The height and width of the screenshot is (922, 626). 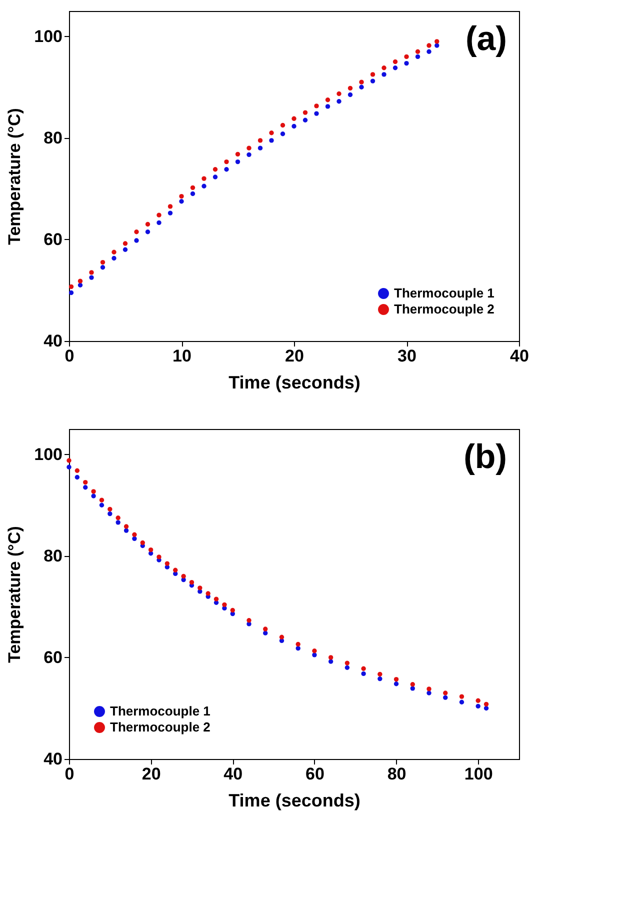 I want to click on y-tick-label: 80, so click(x=53, y=556).